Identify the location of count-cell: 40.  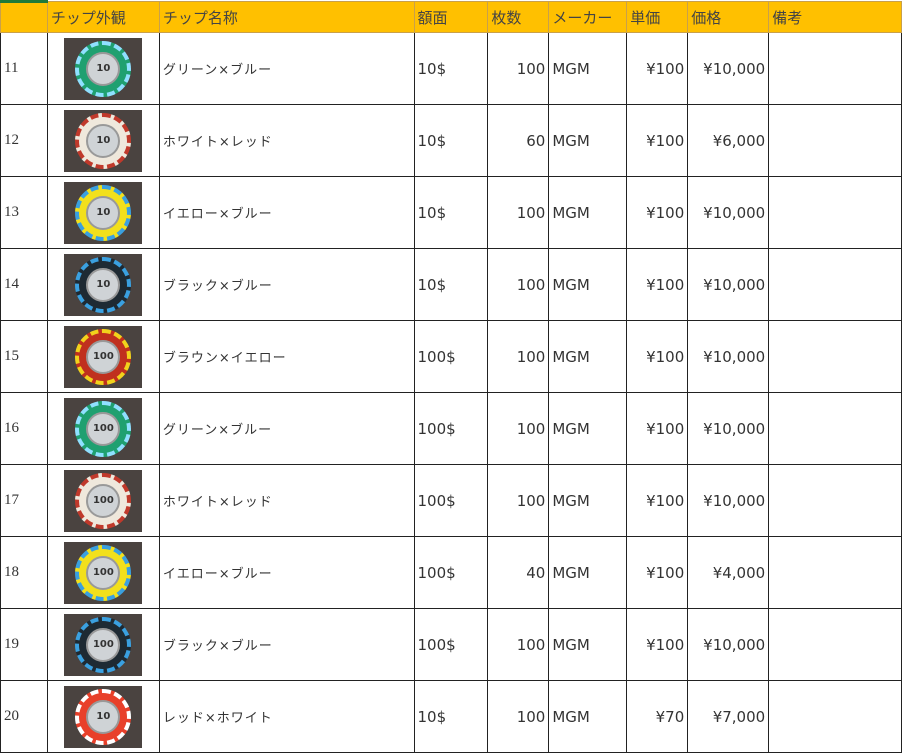
(518, 572).